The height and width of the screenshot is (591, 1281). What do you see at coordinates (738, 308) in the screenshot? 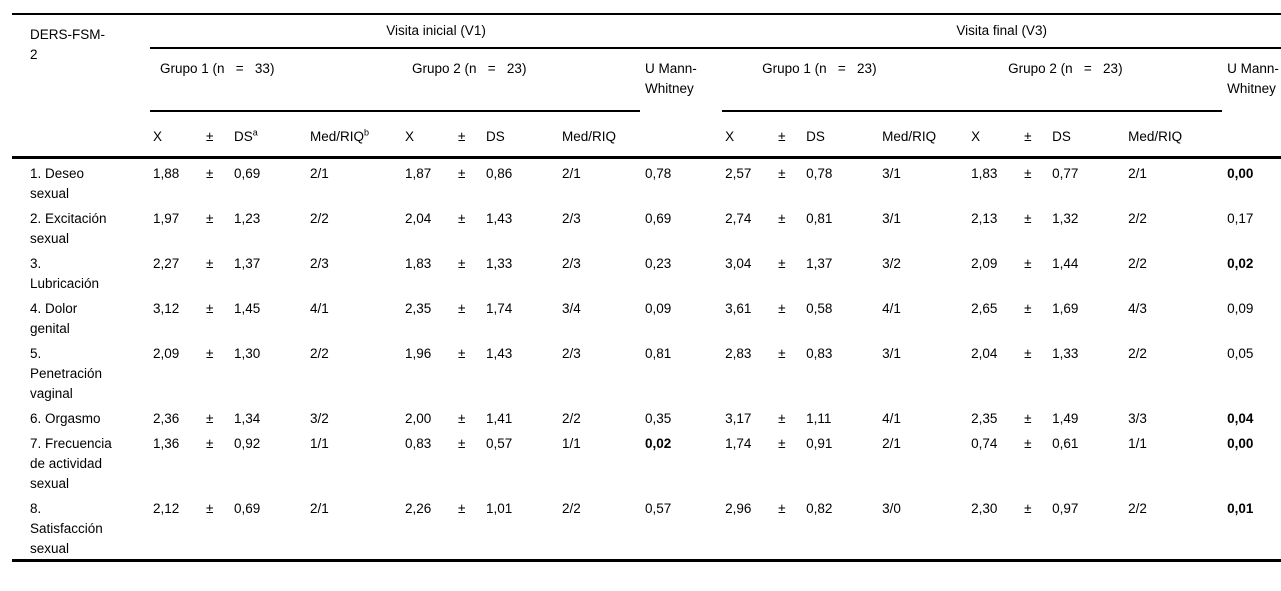
I see `cell-x-v3g1: 3,61` at bounding box center [738, 308].